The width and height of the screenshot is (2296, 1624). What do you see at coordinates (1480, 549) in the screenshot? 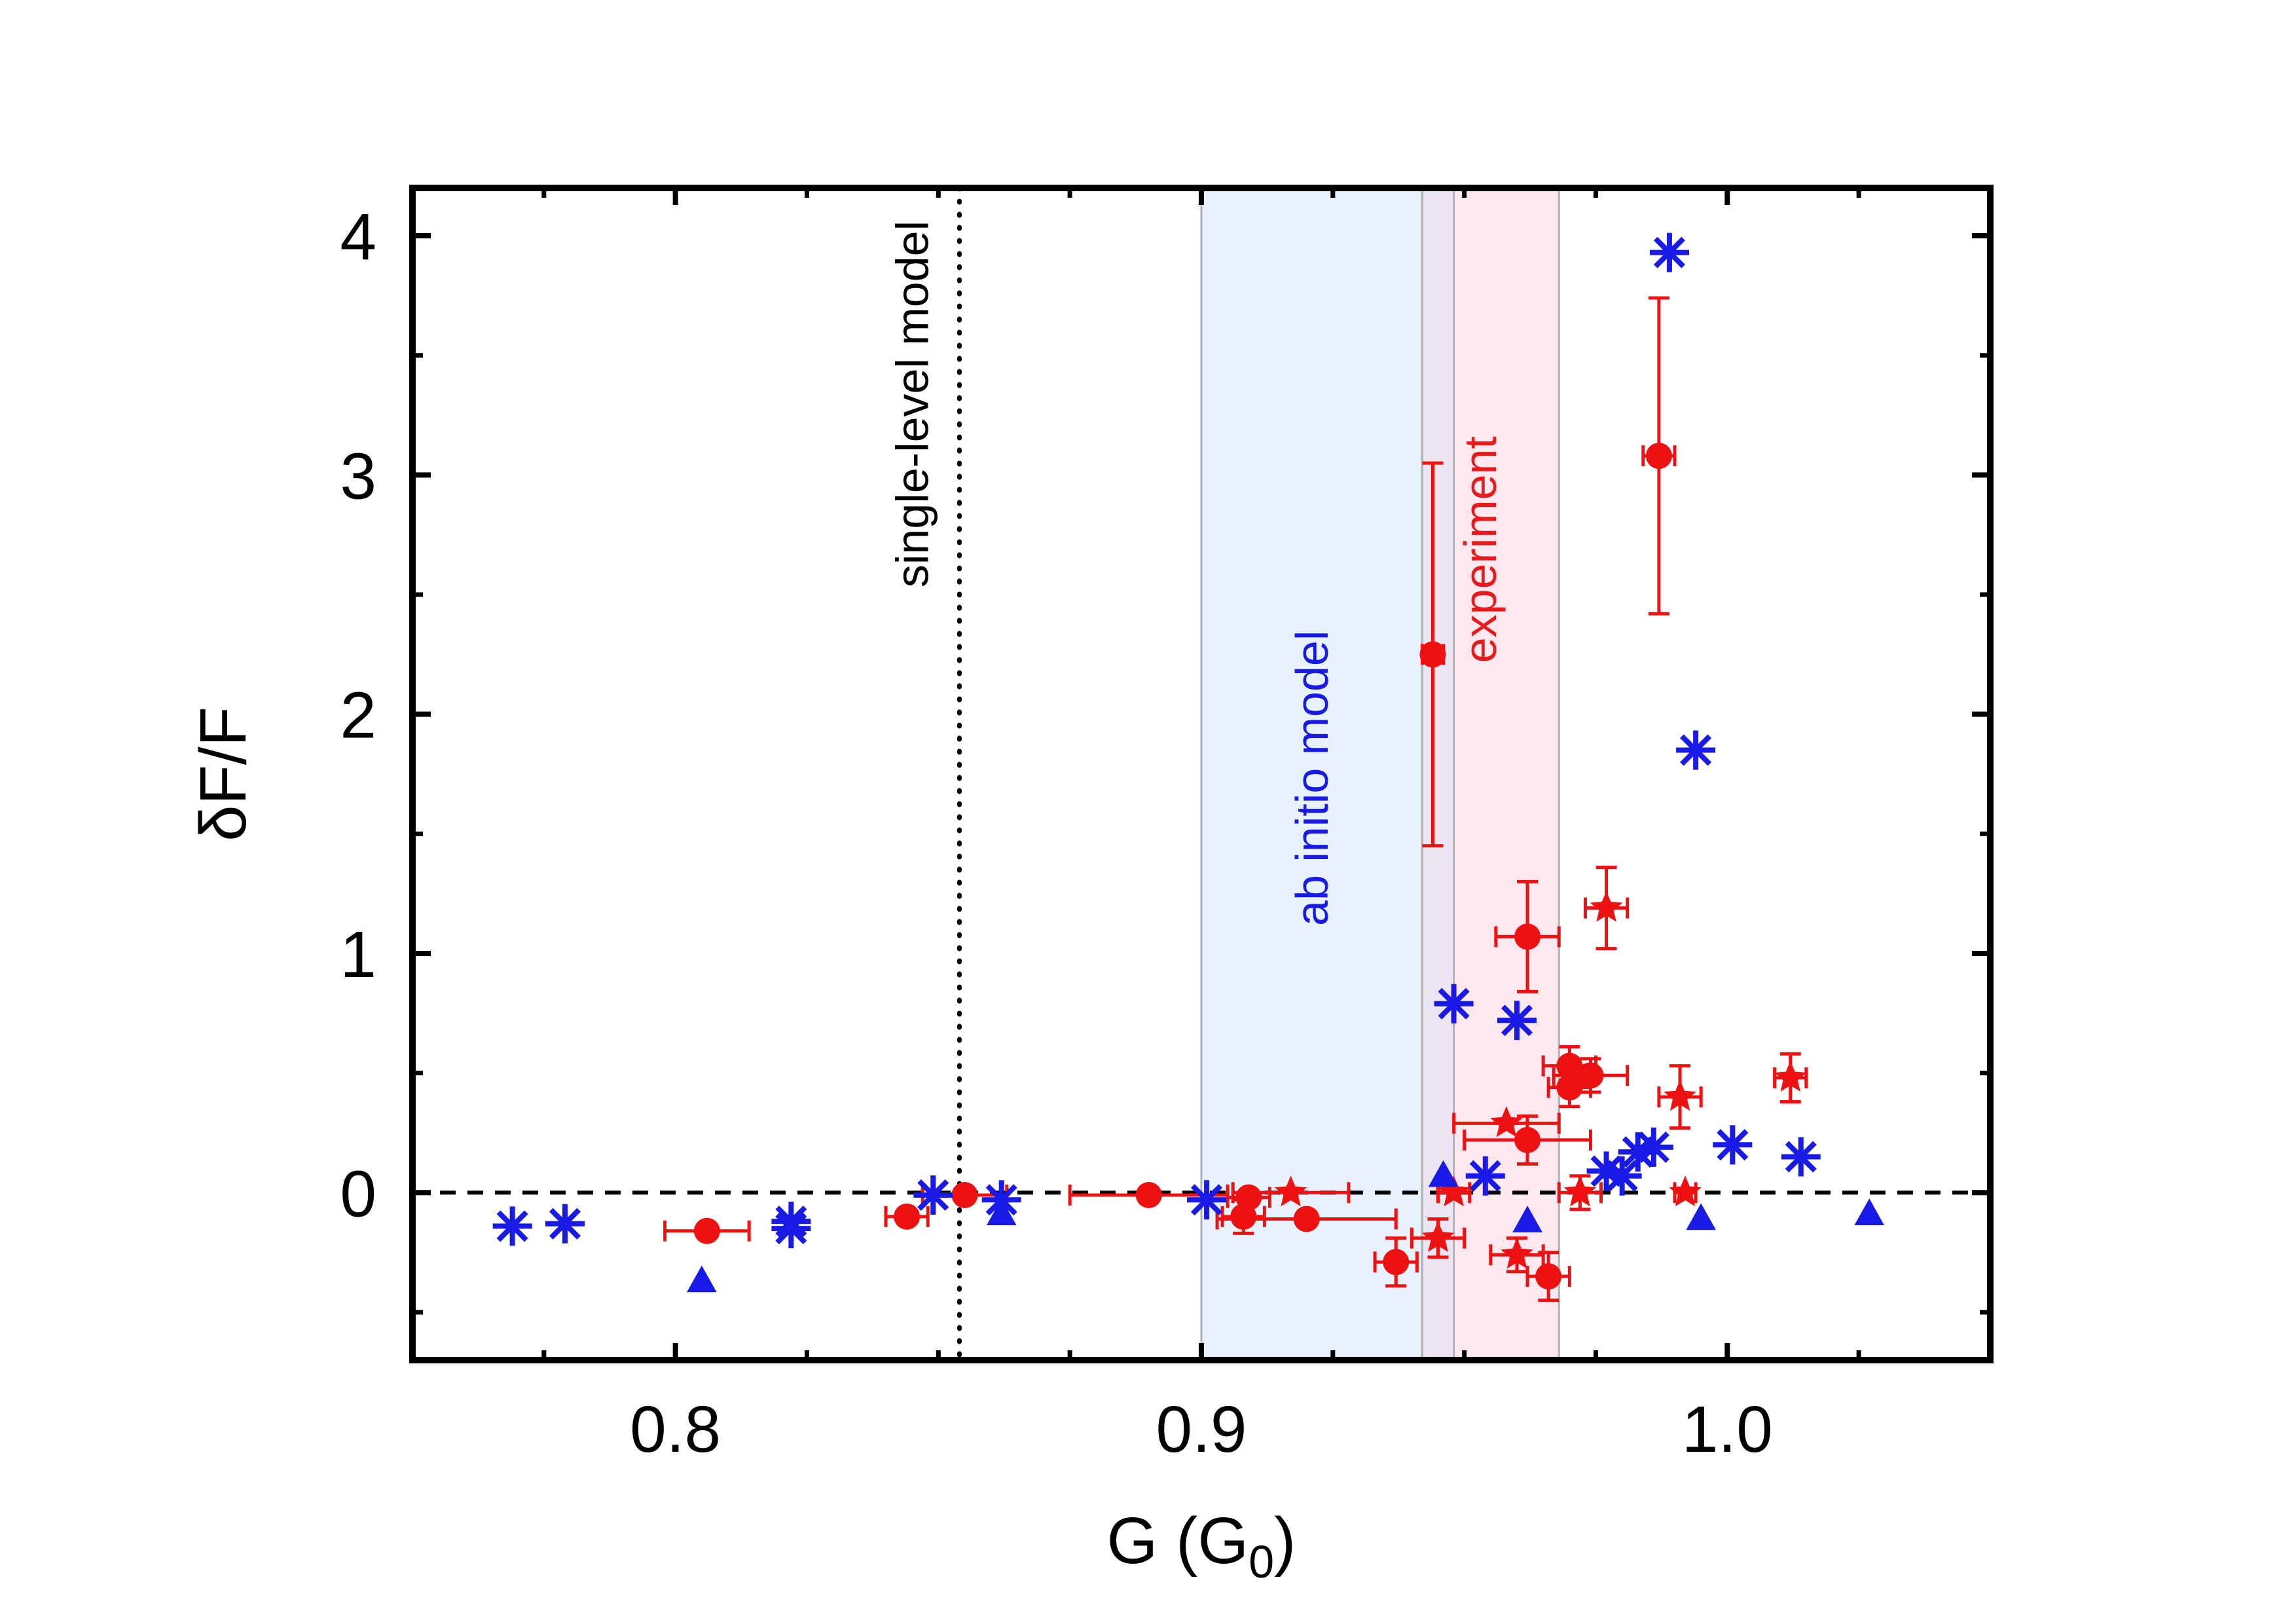
I see `band-label-1: experiment` at bounding box center [1480, 549].